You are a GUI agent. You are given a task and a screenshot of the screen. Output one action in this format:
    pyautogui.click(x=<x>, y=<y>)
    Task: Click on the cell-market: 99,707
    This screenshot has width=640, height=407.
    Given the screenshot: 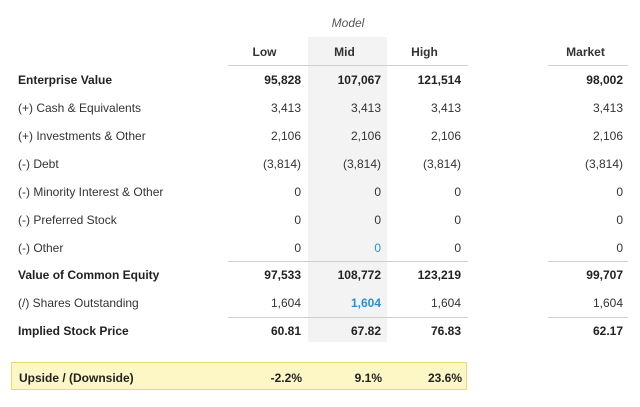 What is the action you would take?
    pyautogui.click(x=604, y=275)
    